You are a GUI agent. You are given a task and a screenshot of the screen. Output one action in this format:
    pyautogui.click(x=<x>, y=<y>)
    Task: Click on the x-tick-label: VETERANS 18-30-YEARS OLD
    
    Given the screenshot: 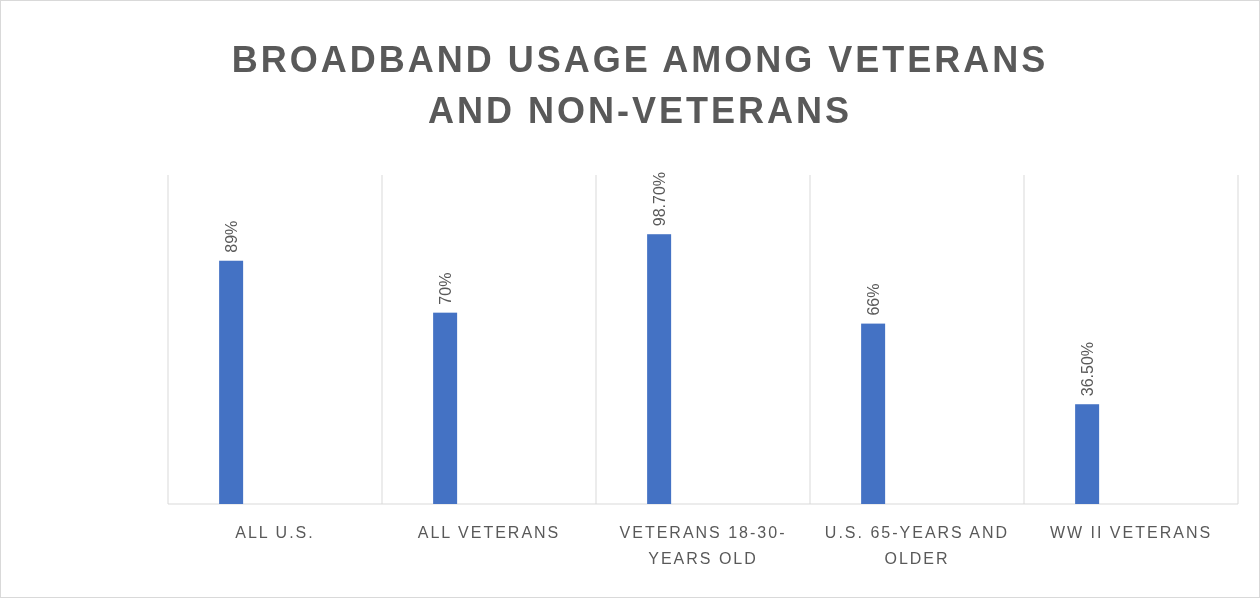 What is the action you would take?
    pyautogui.click(x=703, y=545)
    